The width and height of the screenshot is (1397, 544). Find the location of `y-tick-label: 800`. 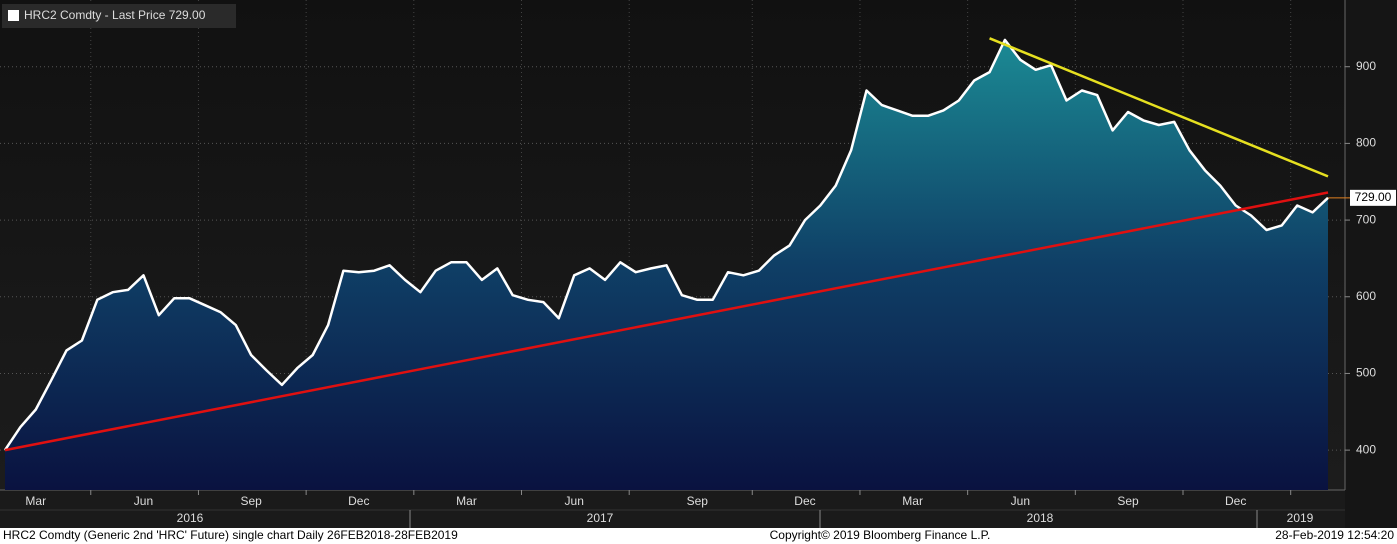

y-tick-label: 800 is located at coordinates (1366, 143).